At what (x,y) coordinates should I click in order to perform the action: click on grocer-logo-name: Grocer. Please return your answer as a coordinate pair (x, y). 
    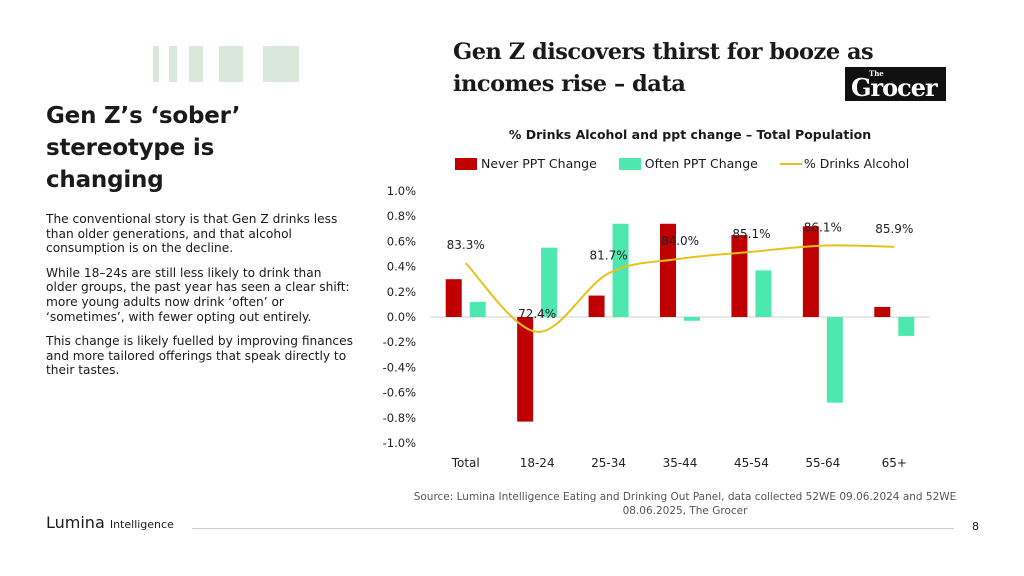
    Looking at the image, I should click on (894, 87).